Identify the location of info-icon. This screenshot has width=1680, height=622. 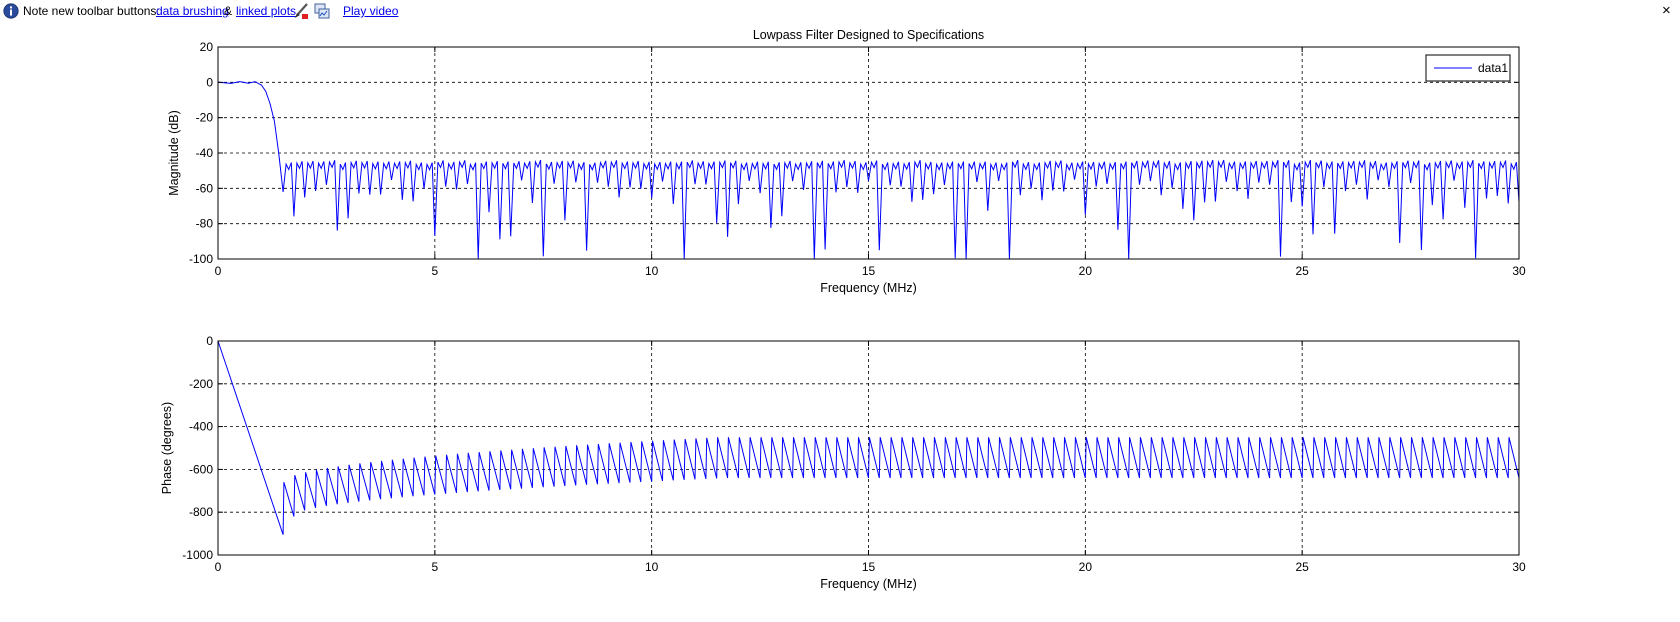
(11, 11).